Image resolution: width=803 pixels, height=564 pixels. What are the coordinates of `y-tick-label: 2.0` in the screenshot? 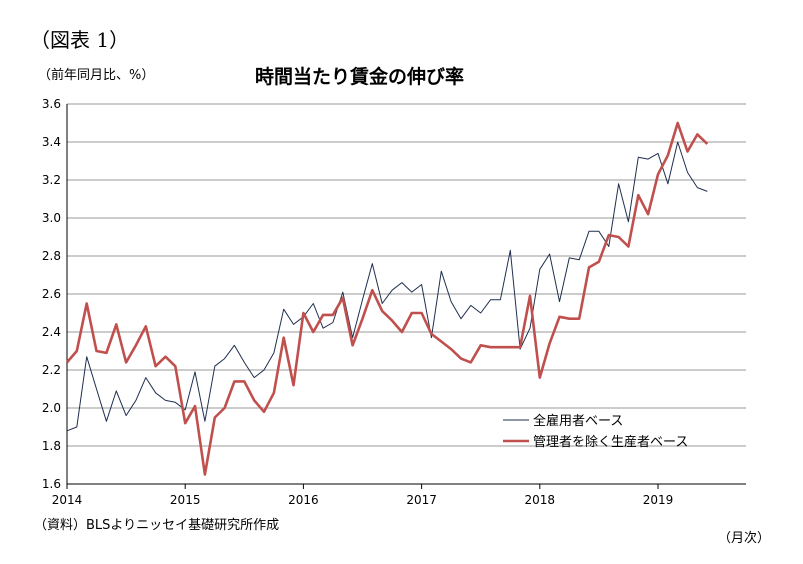 It's located at (51, 408).